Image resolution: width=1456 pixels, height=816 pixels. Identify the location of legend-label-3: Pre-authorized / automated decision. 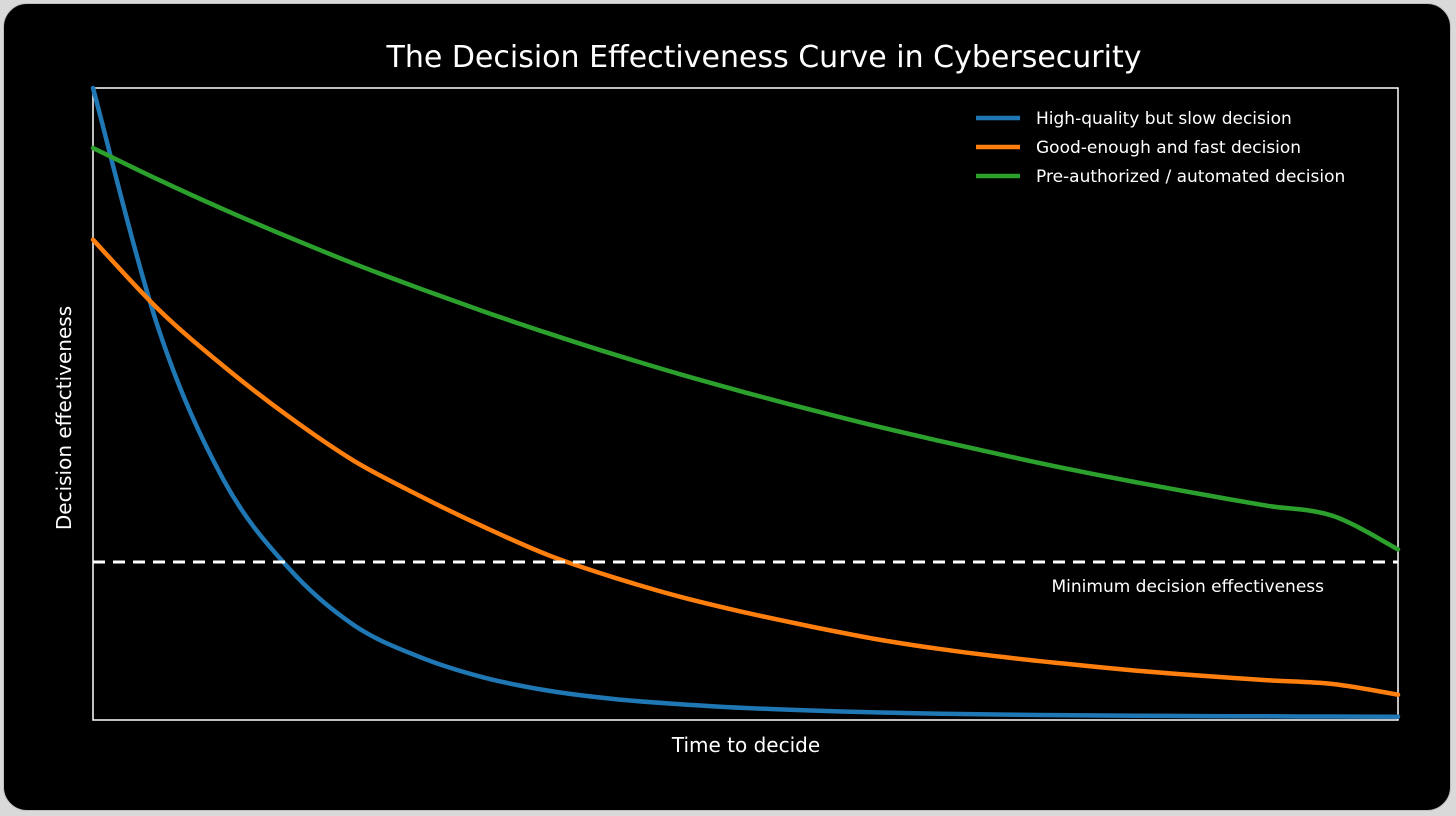
(1190, 177).